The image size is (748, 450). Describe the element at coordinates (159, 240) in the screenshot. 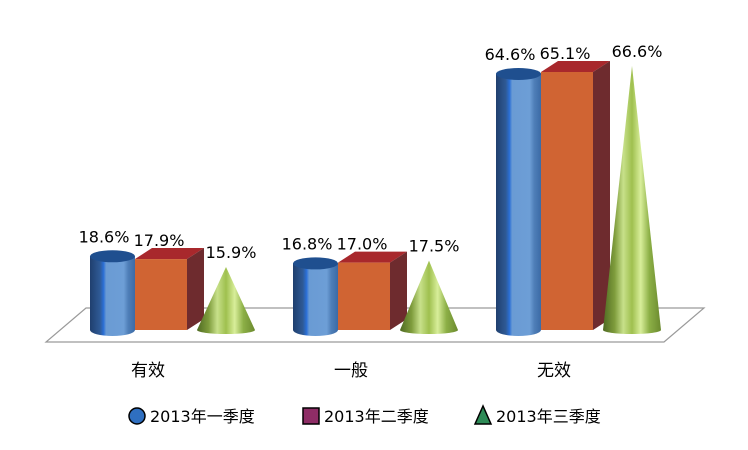

I see `data-label-s1-0: 17.9%` at that location.